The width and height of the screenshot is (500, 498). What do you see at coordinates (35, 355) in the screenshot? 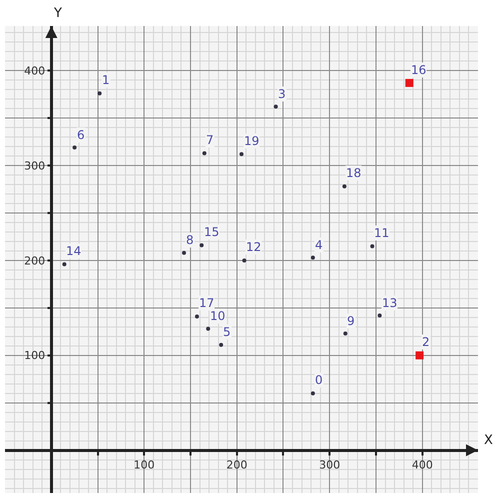
I see `y-tick-label: 100` at bounding box center [35, 355].